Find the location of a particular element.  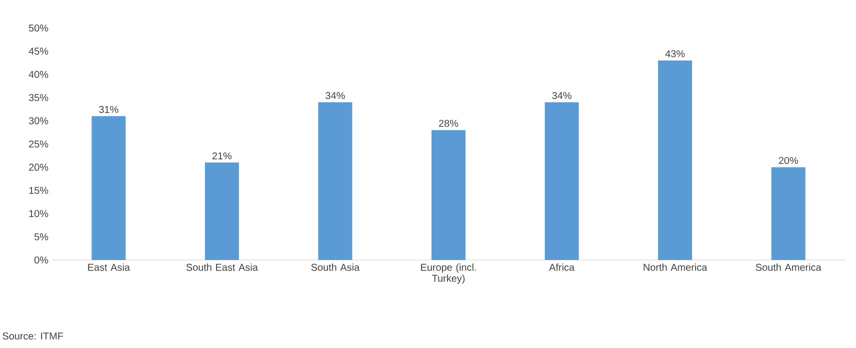

x-tick-label: South America is located at coordinates (789, 267).